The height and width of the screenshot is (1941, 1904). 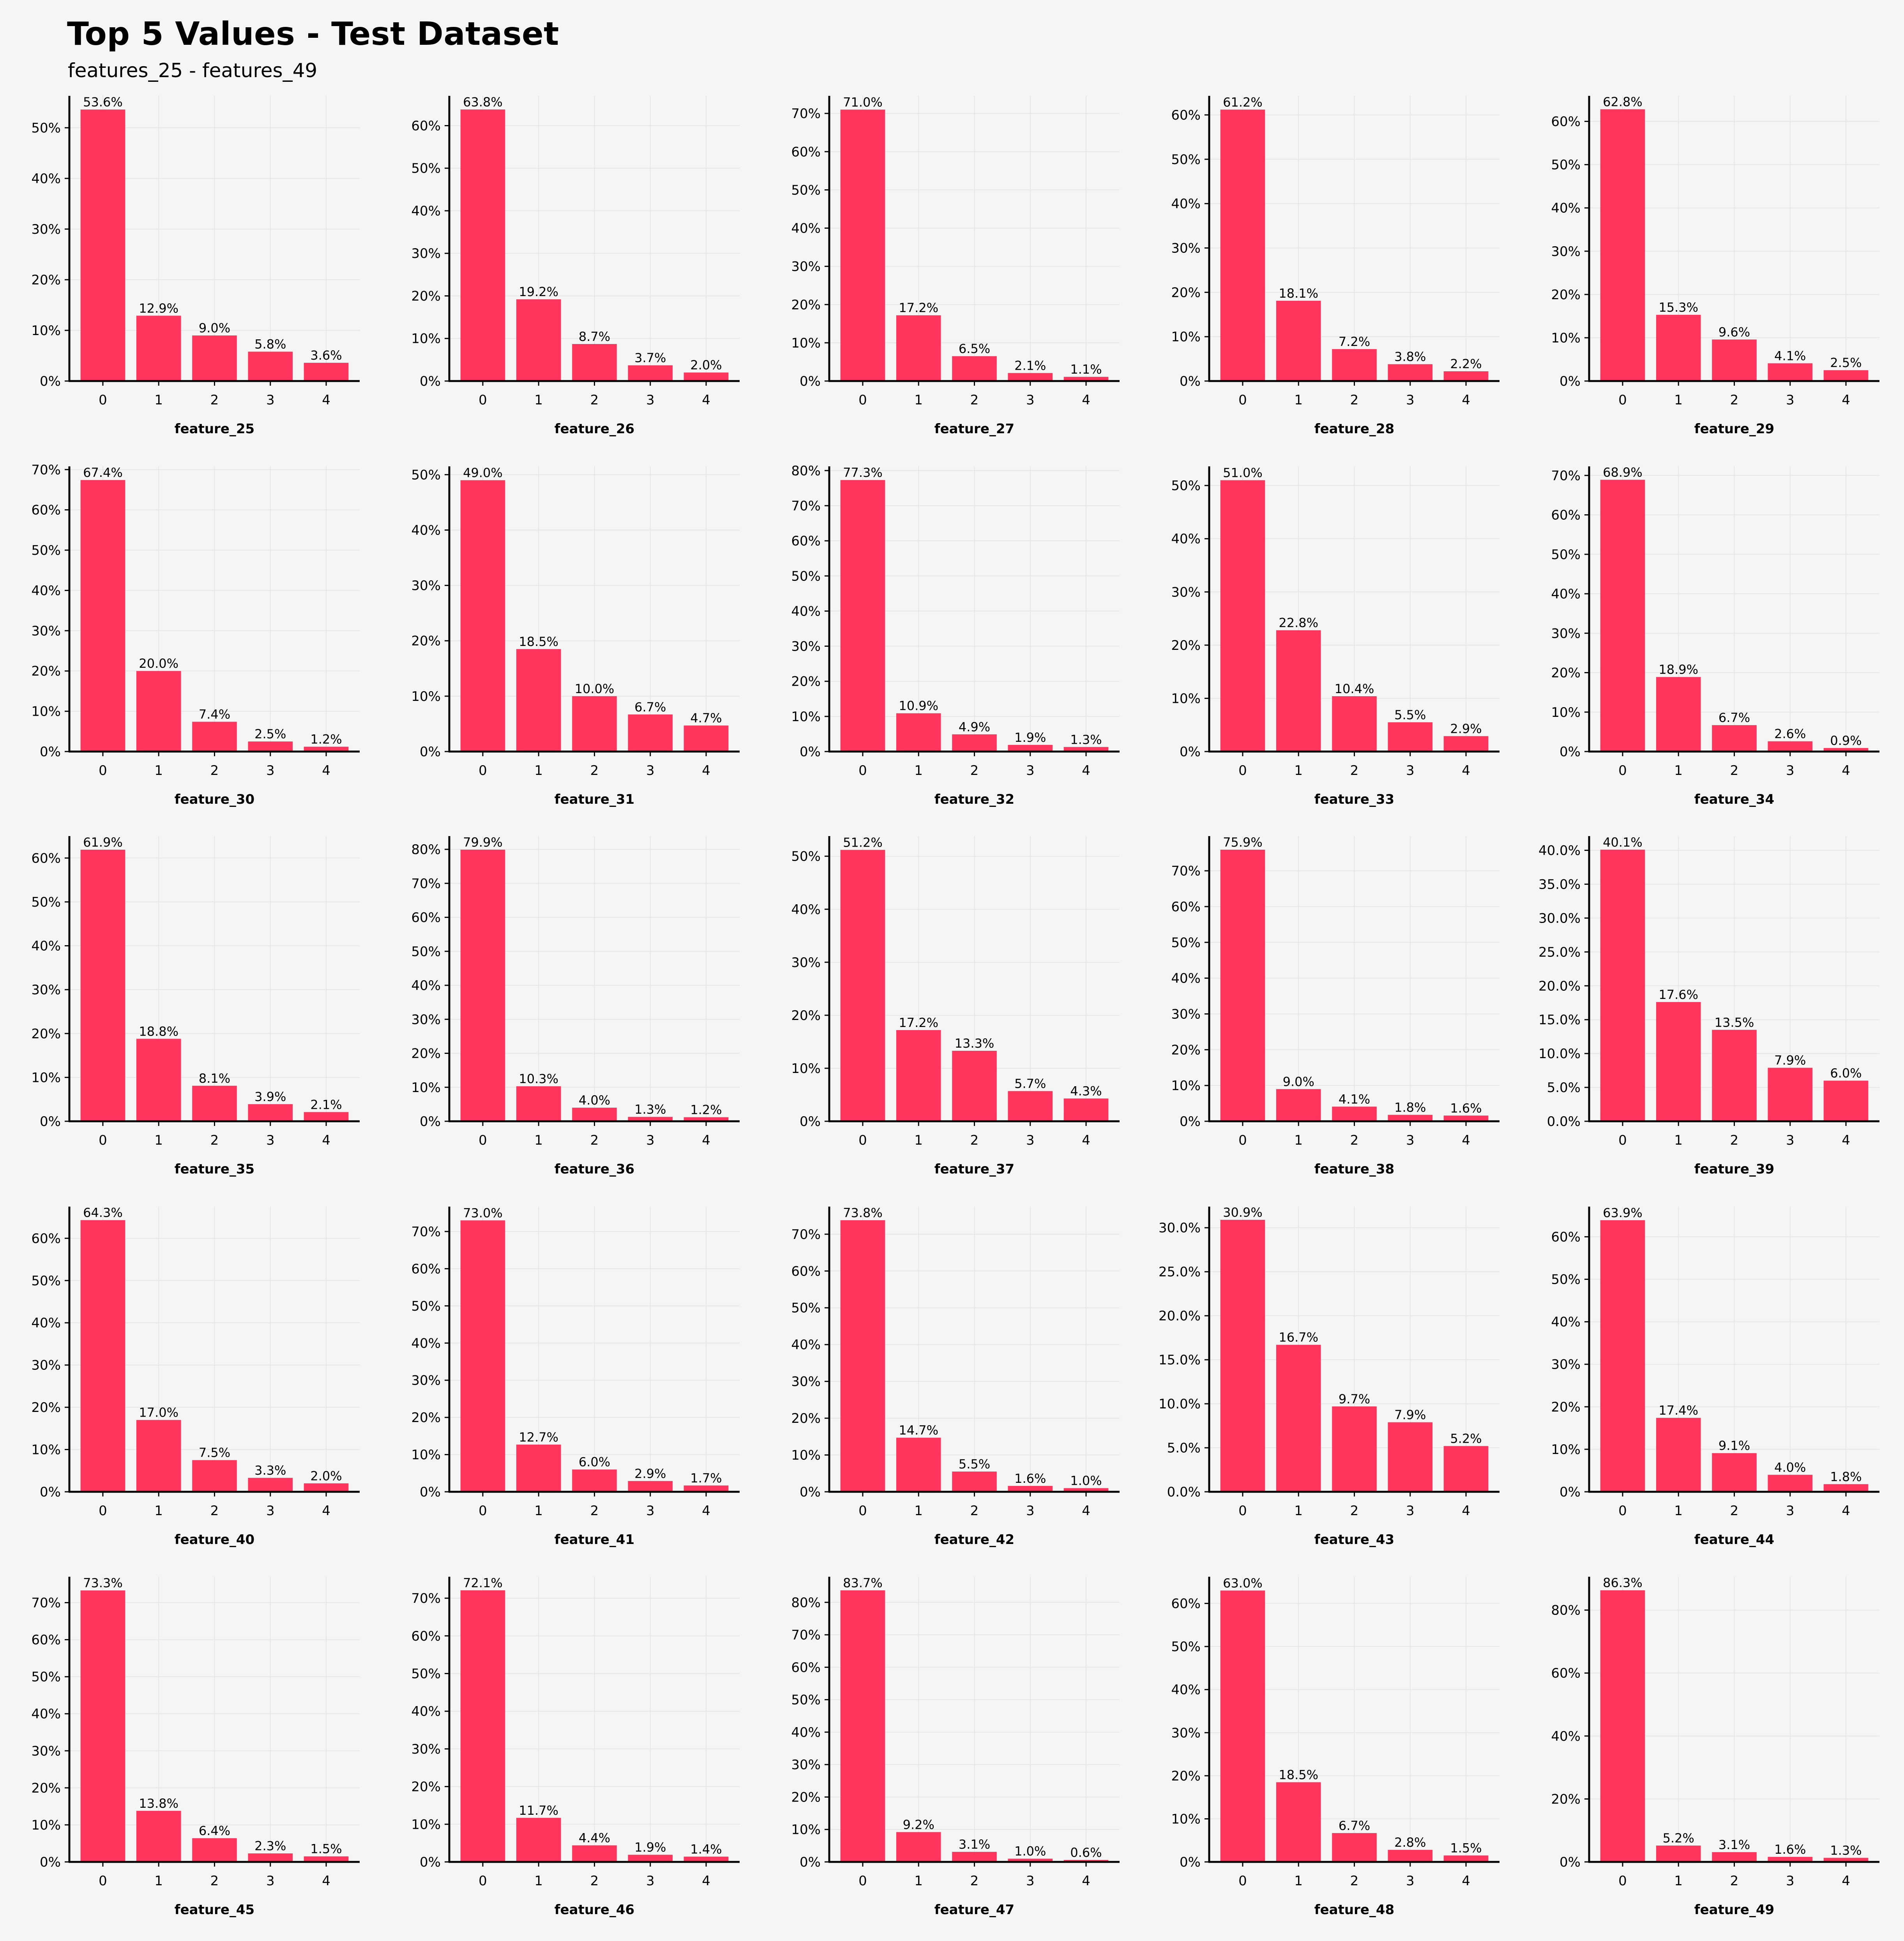 What do you see at coordinates (595, 429) in the screenshot?
I see `x-axis-label: feature_26` at bounding box center [595, 429].